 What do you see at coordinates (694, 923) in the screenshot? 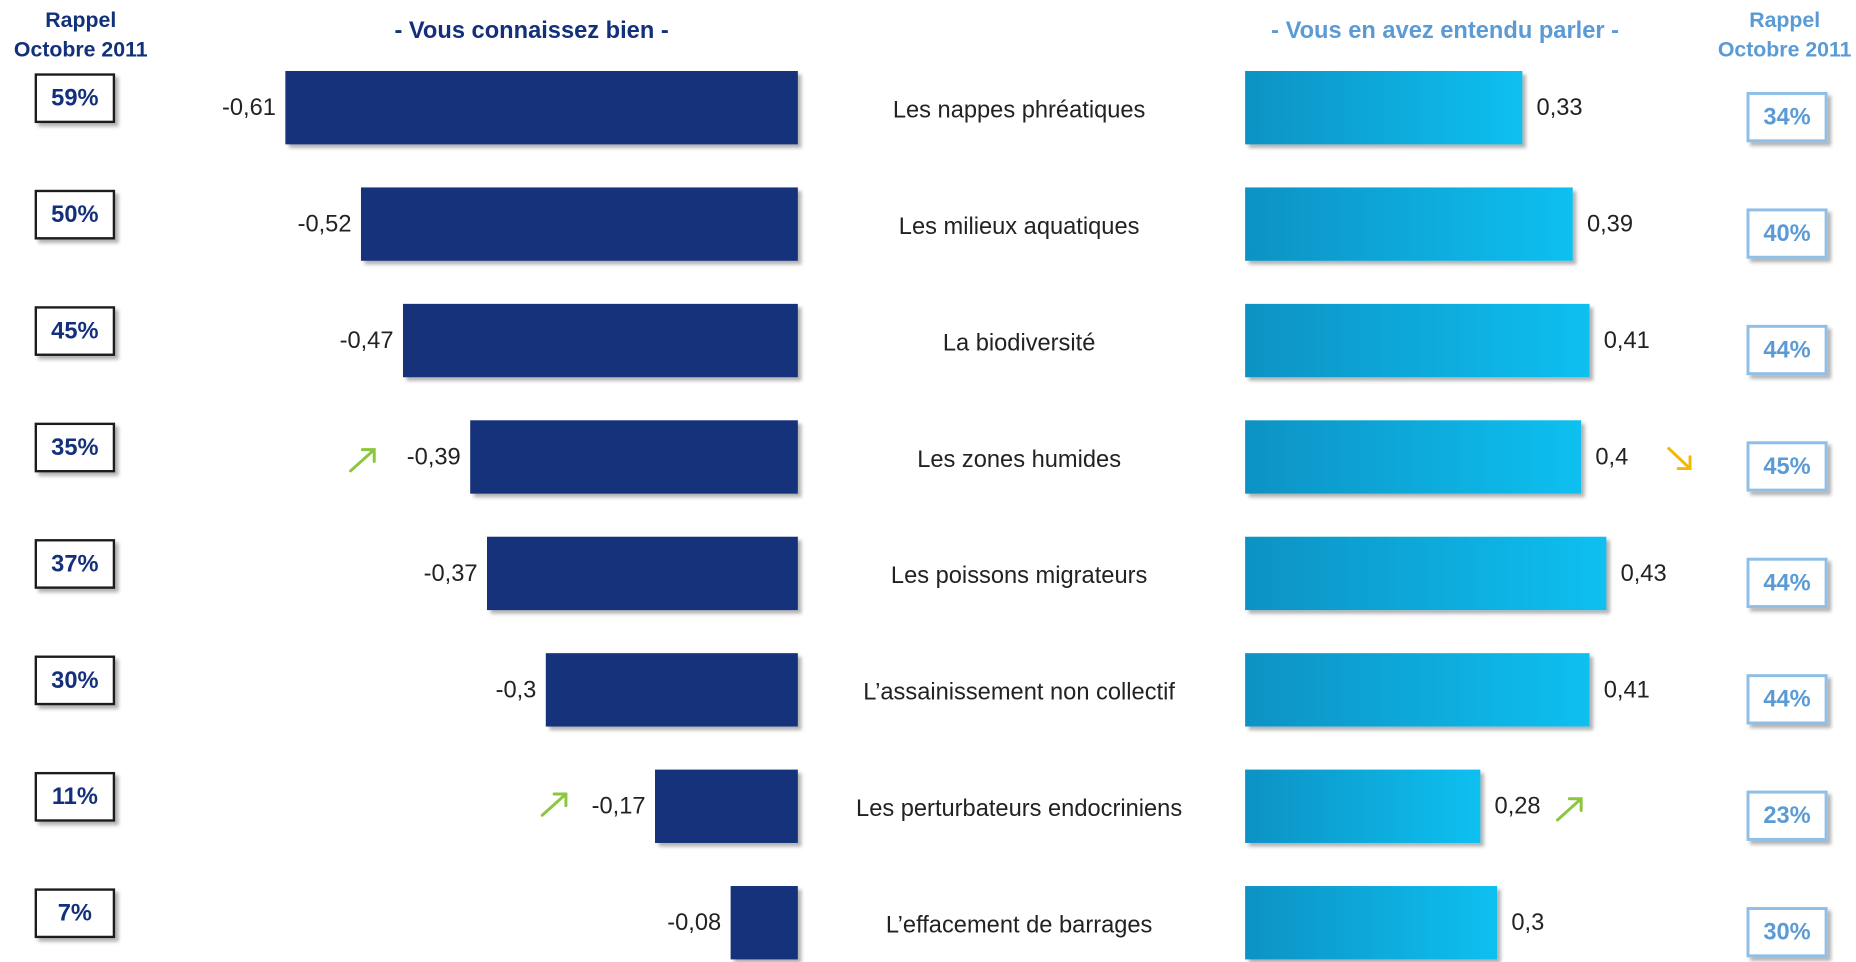
I see `value-label: -0,08` at bounding box center [694, 923].